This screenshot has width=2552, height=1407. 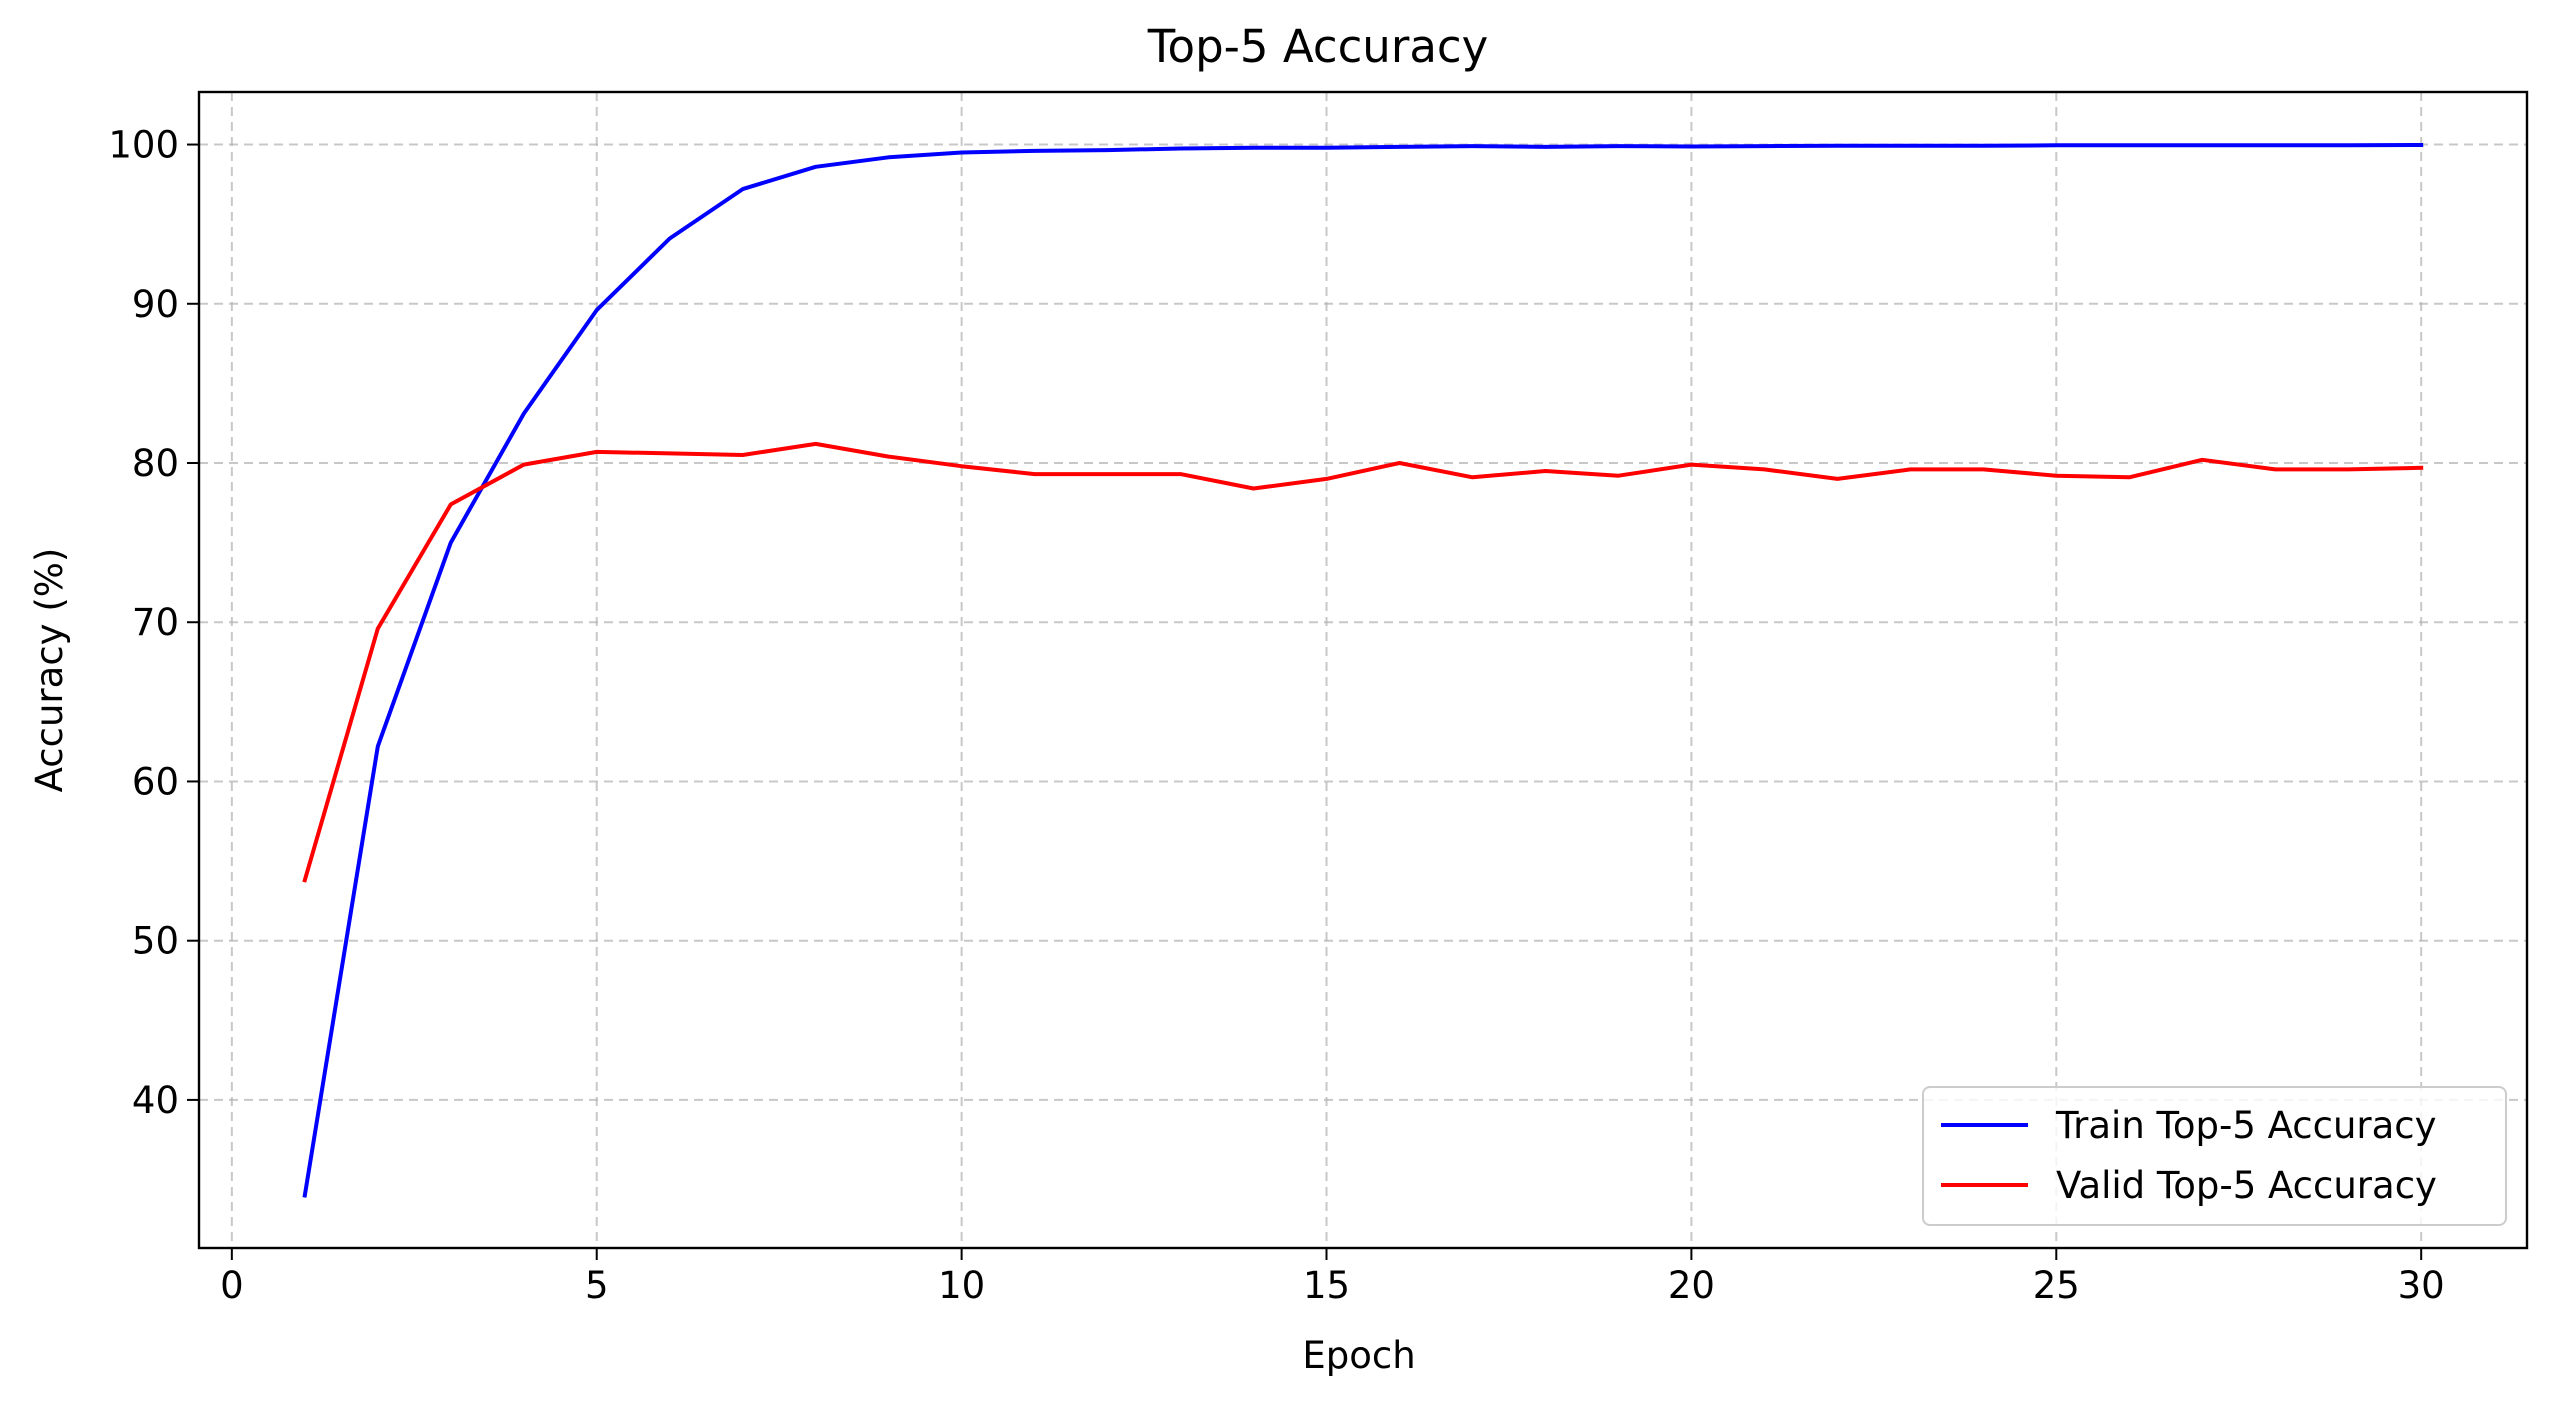 What do you see at coordinates (155, 941) in the screenshot?
I see `y-tick-label: 50` at bounding box center [155, 941].